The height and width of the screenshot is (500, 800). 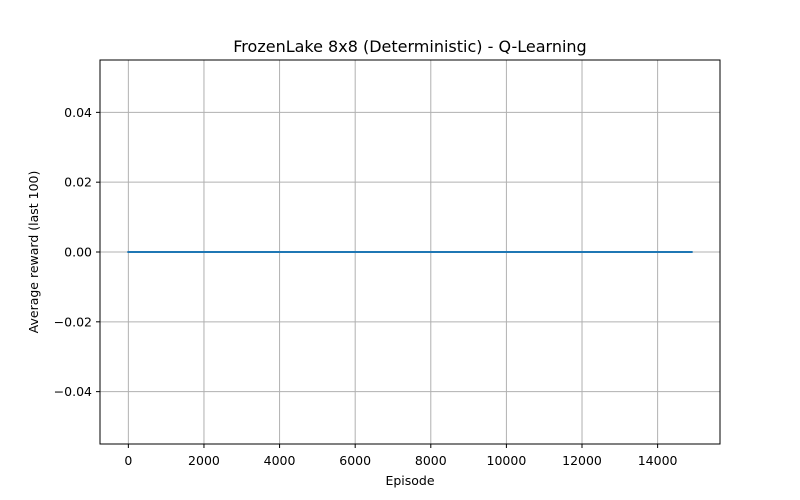 I want to click on y-axis-label: Average reward (last 100), so click(x=33, y=252).